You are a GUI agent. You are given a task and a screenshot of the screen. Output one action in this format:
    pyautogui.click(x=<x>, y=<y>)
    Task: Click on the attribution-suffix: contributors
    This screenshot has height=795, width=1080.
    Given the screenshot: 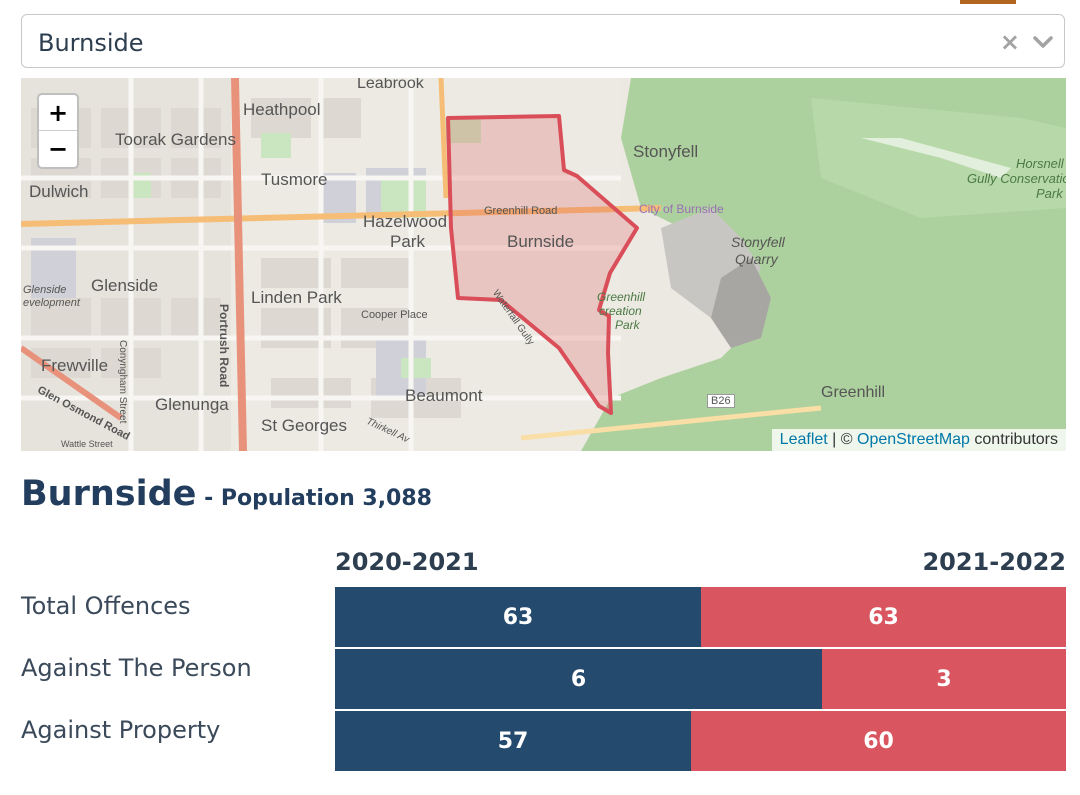 What is the action you would take?
    pyautogui.click(x=1013, y=439)
    